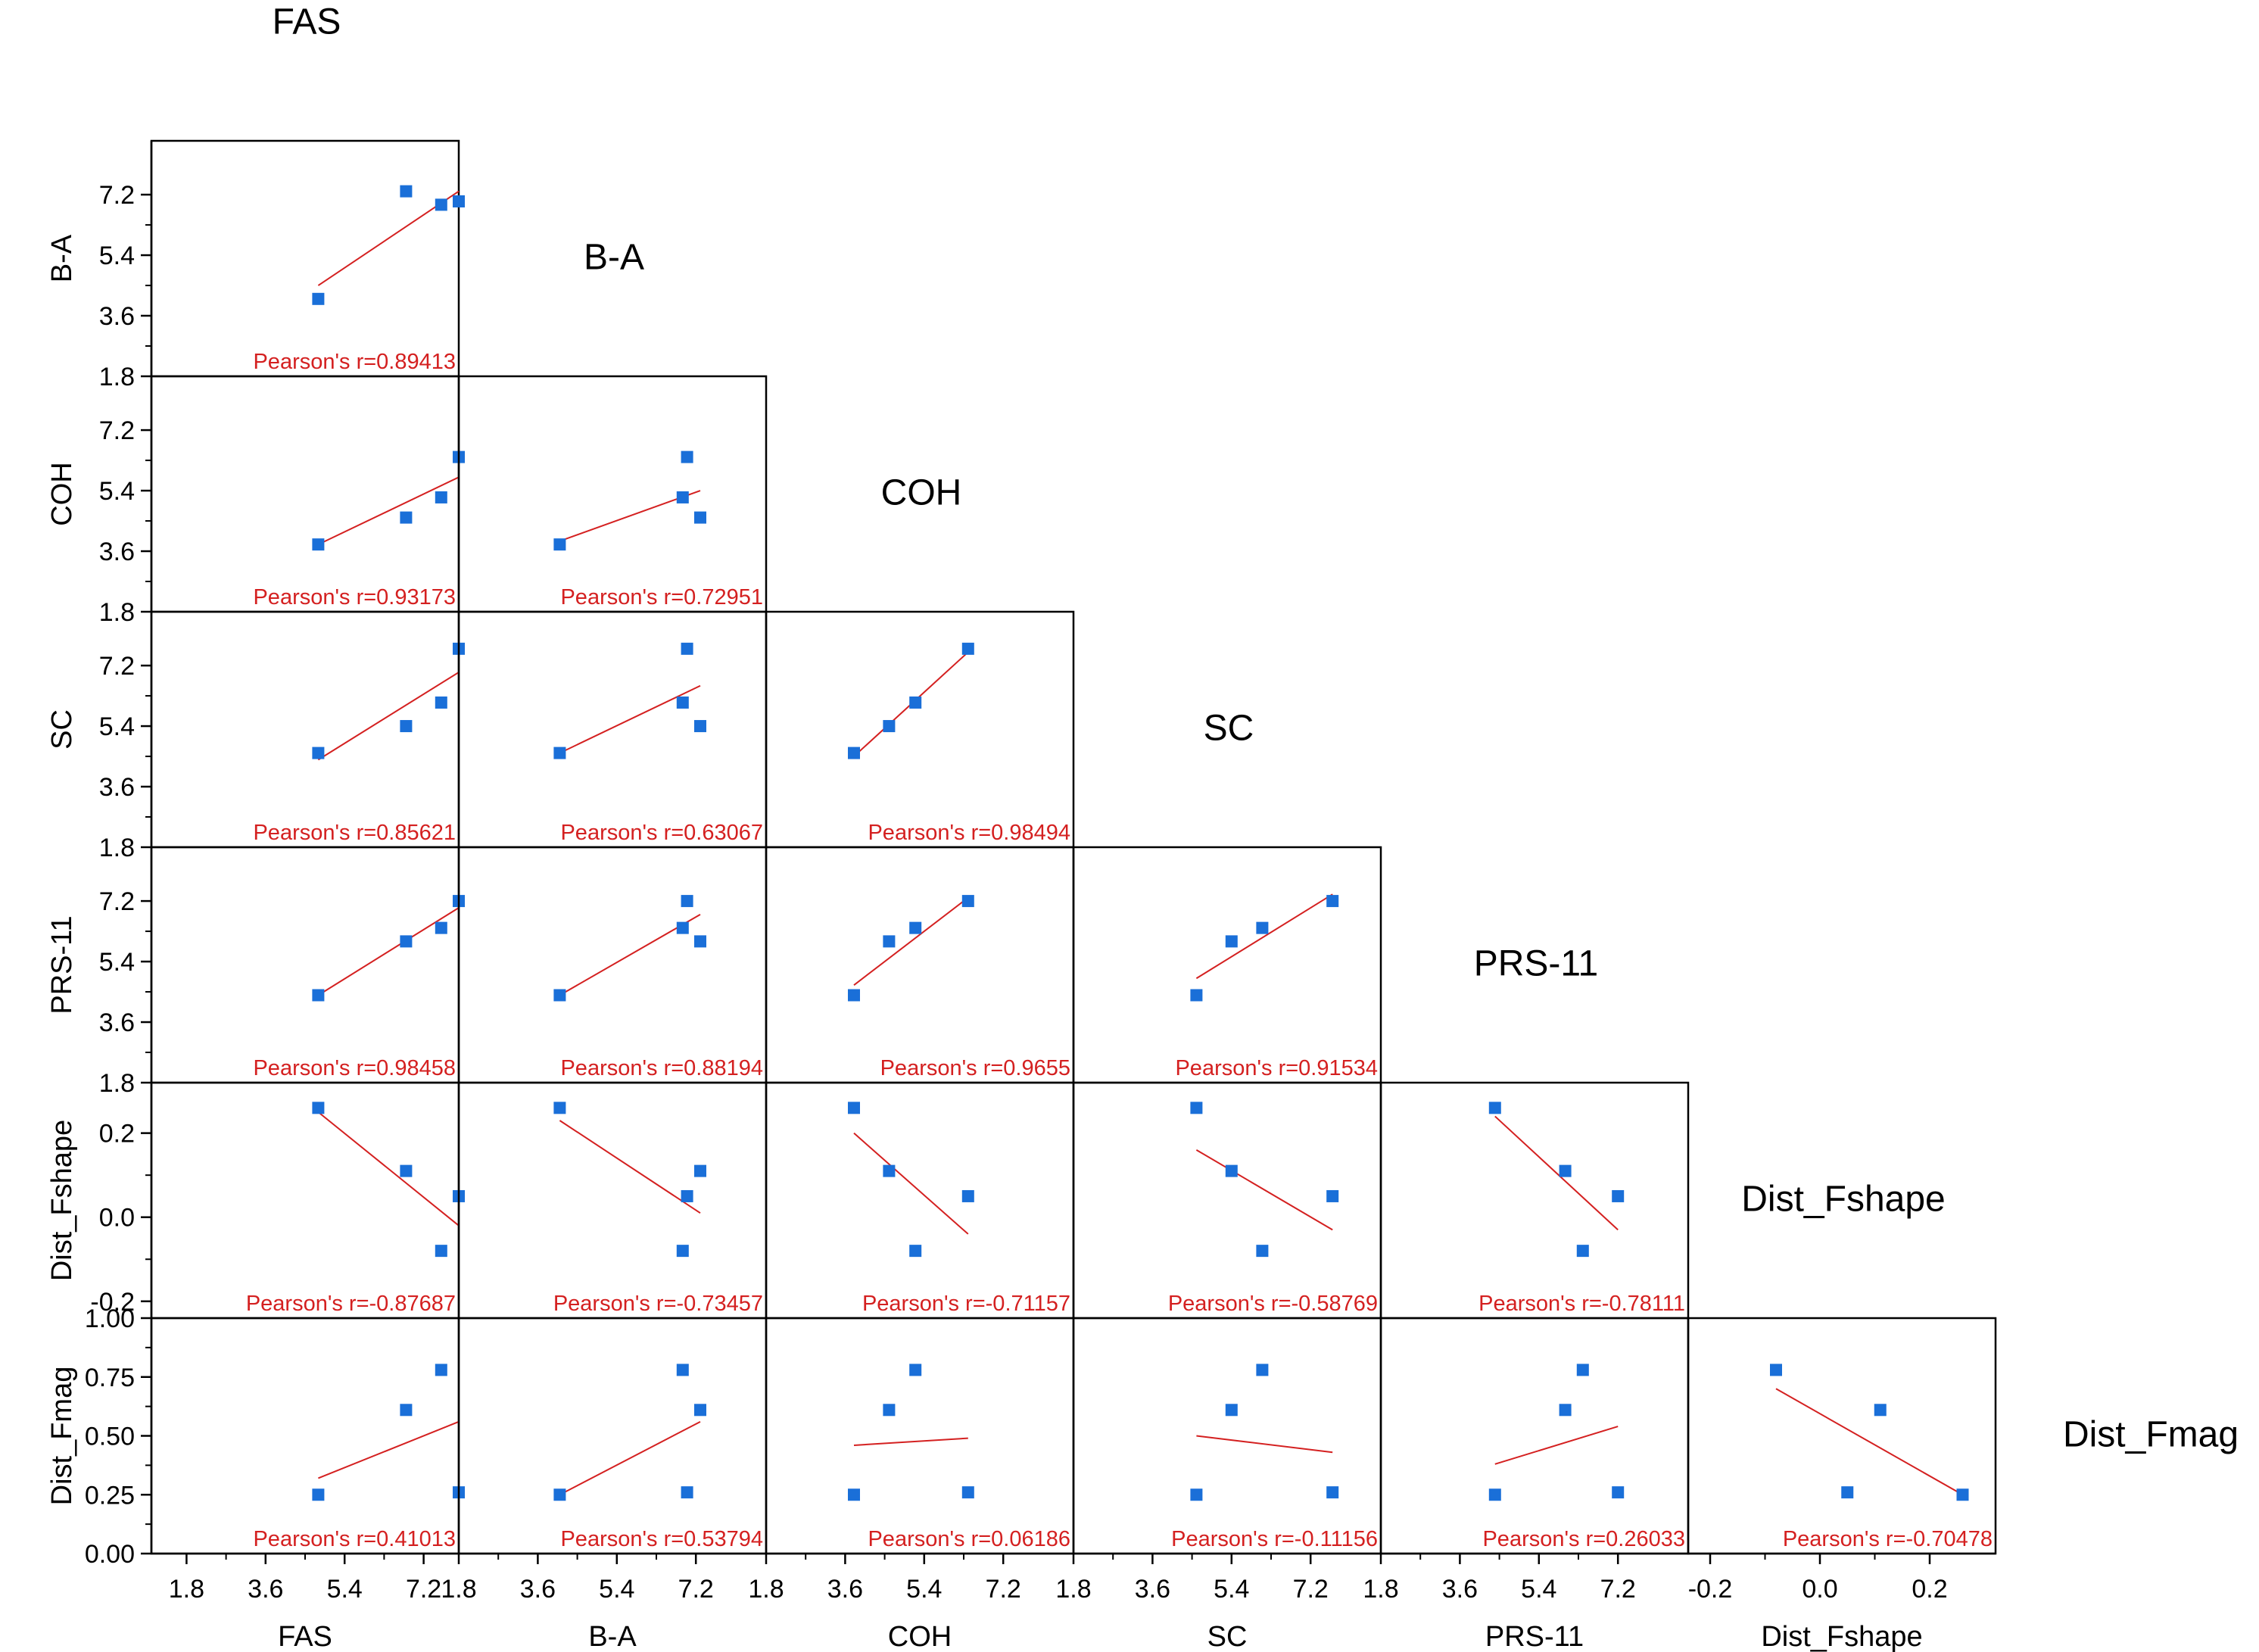  What do you see at coordinates (354, 1068) in the screenshot?
I see `panel-prs-11-vs-fas-pearson-label: Pearson's r=0.98458` at bounding box center [354, 1068].